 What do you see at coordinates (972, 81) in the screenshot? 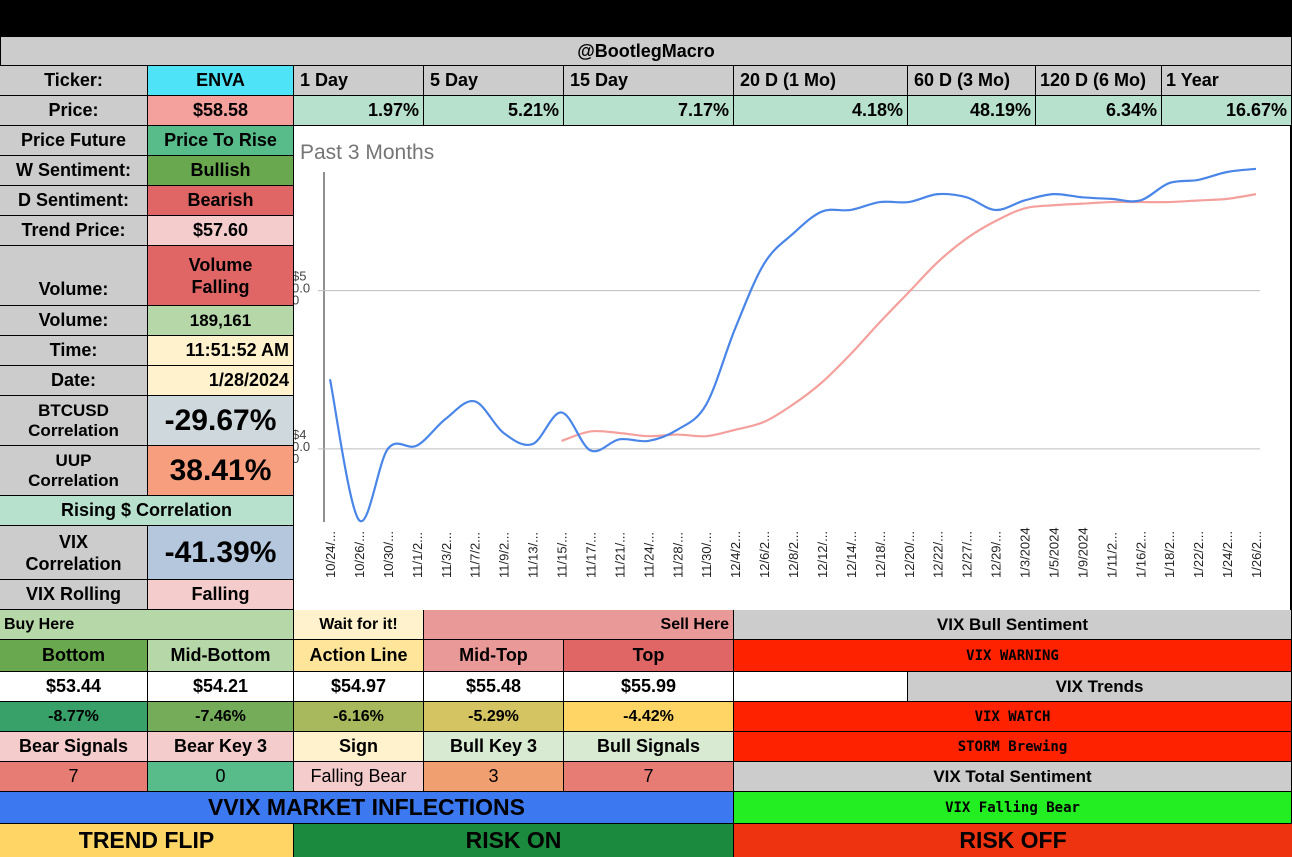
I see `period-60-day: 60 D (3 Mo)` at bounding box center [972, 81].